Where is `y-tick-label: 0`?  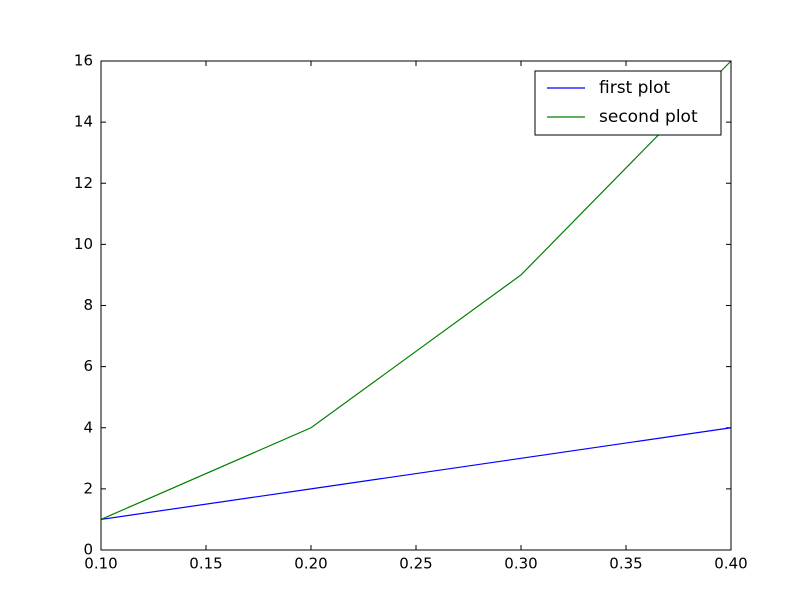
y-tick-label: 0 is located at coordinates (88, 550).